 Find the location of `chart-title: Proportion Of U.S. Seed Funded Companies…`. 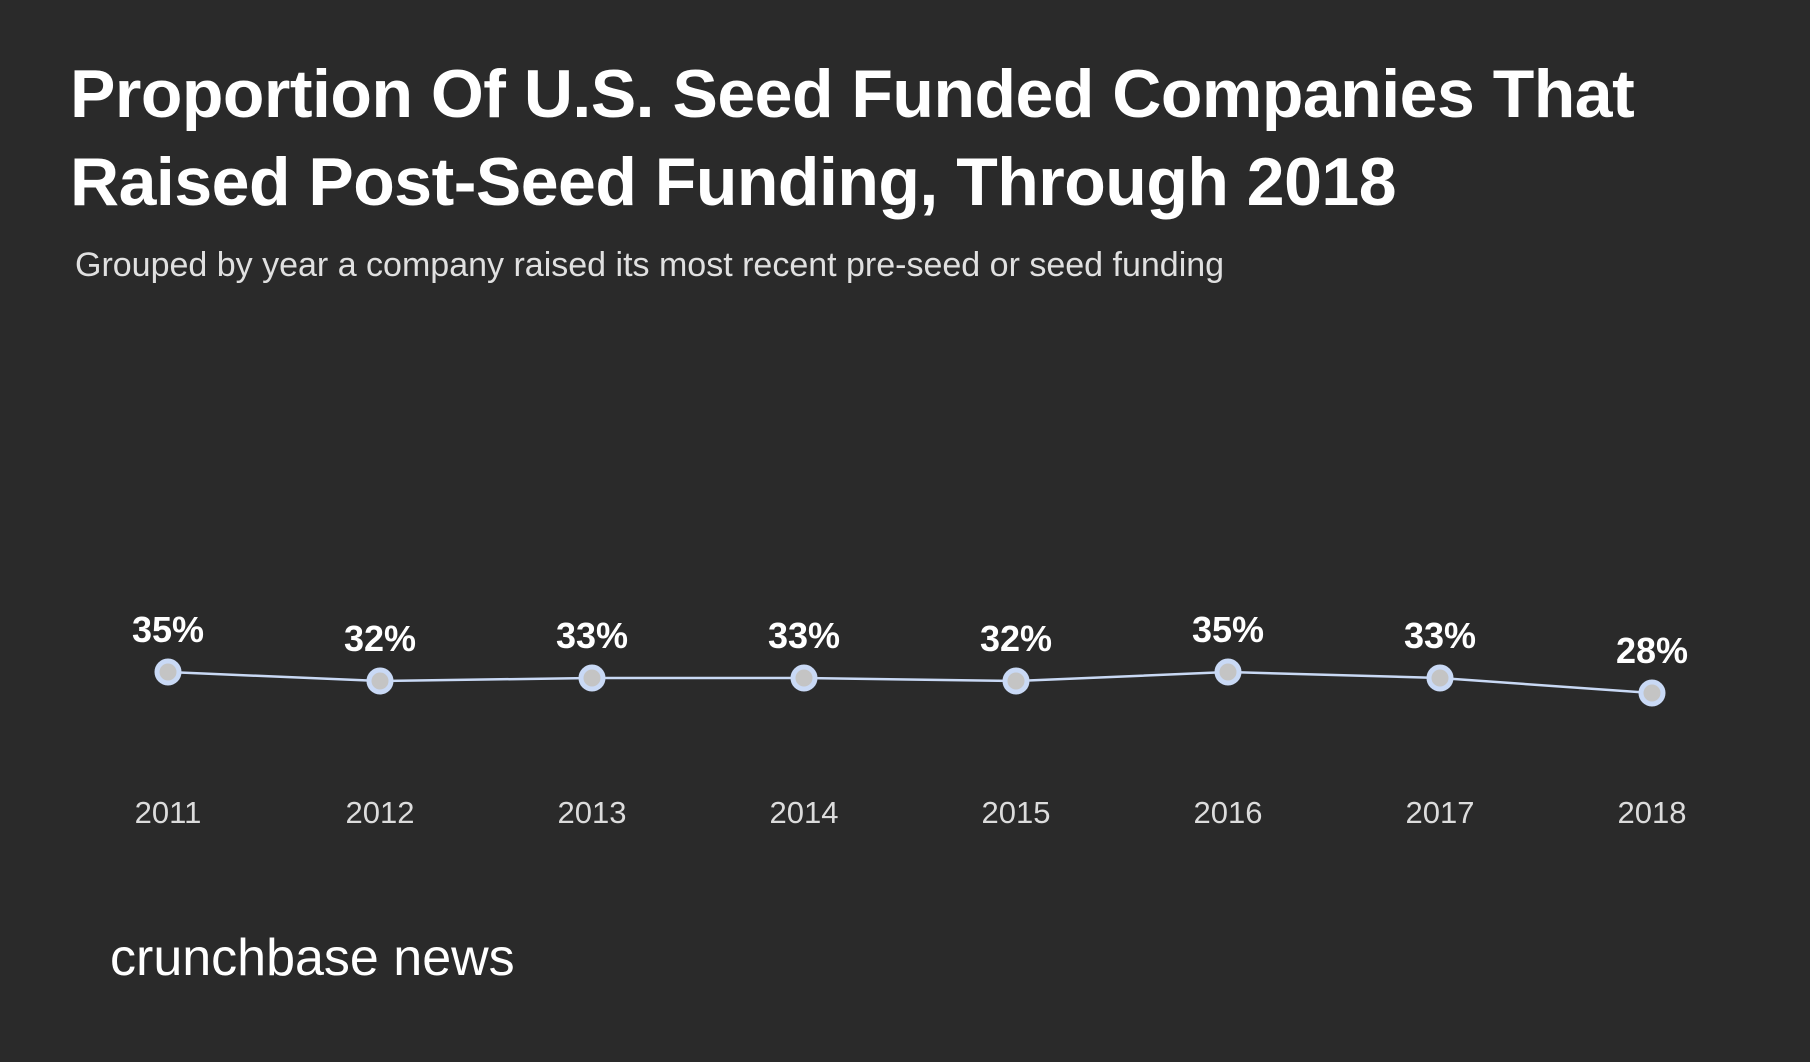

chart-title: Proportion Of U.S. Seed Funded Companies… is located at coordinates (852, 138).